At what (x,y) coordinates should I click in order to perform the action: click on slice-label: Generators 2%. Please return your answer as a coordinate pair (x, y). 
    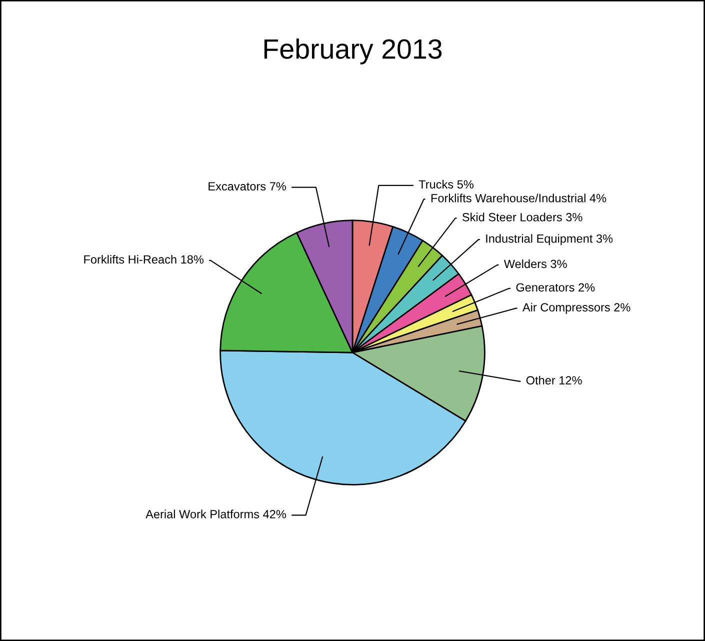
    Looking at the image, I should click on (555, 287).